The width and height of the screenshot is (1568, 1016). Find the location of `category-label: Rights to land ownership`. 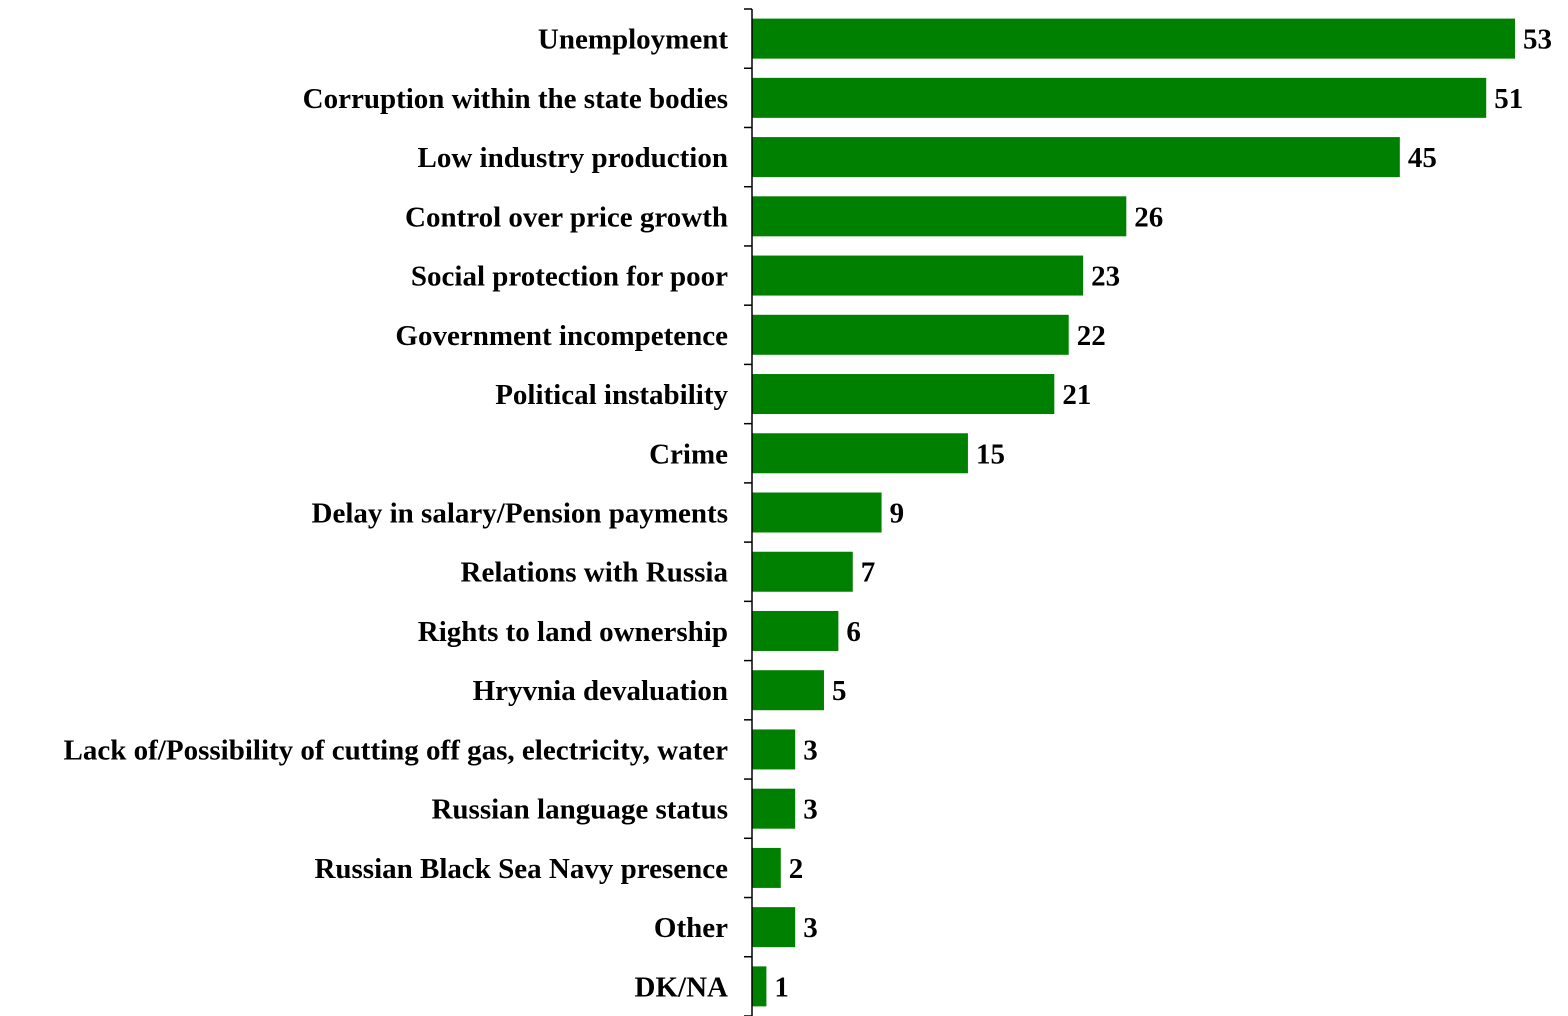

category-label: Rights to land ownership is located at coordinates (573, 632).